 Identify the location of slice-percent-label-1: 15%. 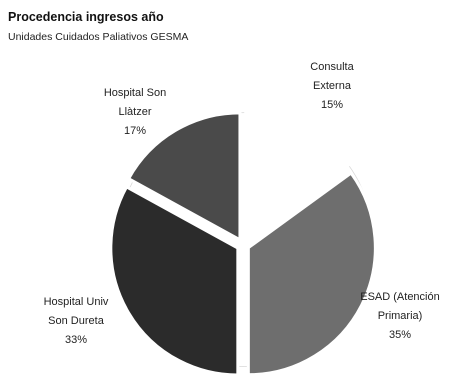
(332, 105).